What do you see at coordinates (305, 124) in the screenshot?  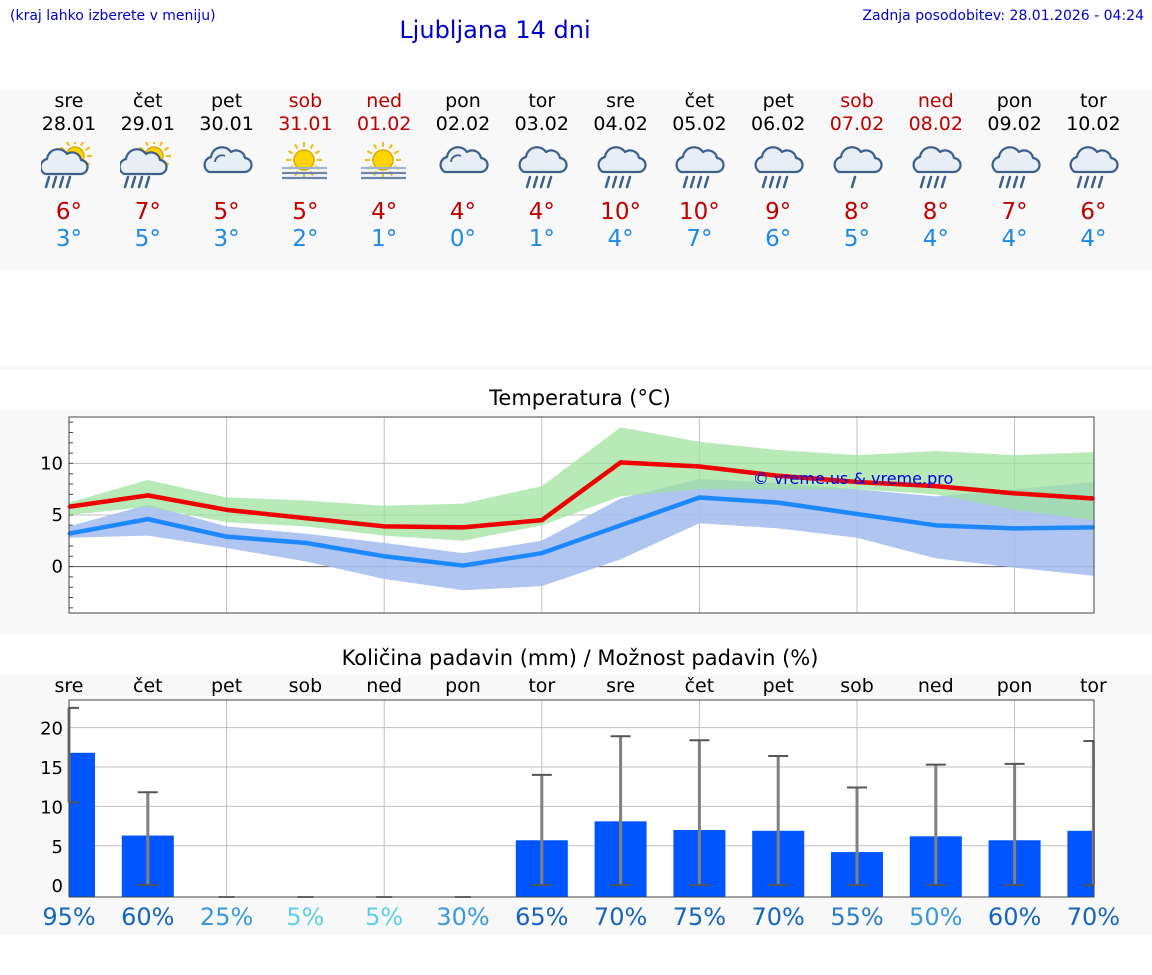 I see `day-date: 31.01` at bounding box center [305, 124].